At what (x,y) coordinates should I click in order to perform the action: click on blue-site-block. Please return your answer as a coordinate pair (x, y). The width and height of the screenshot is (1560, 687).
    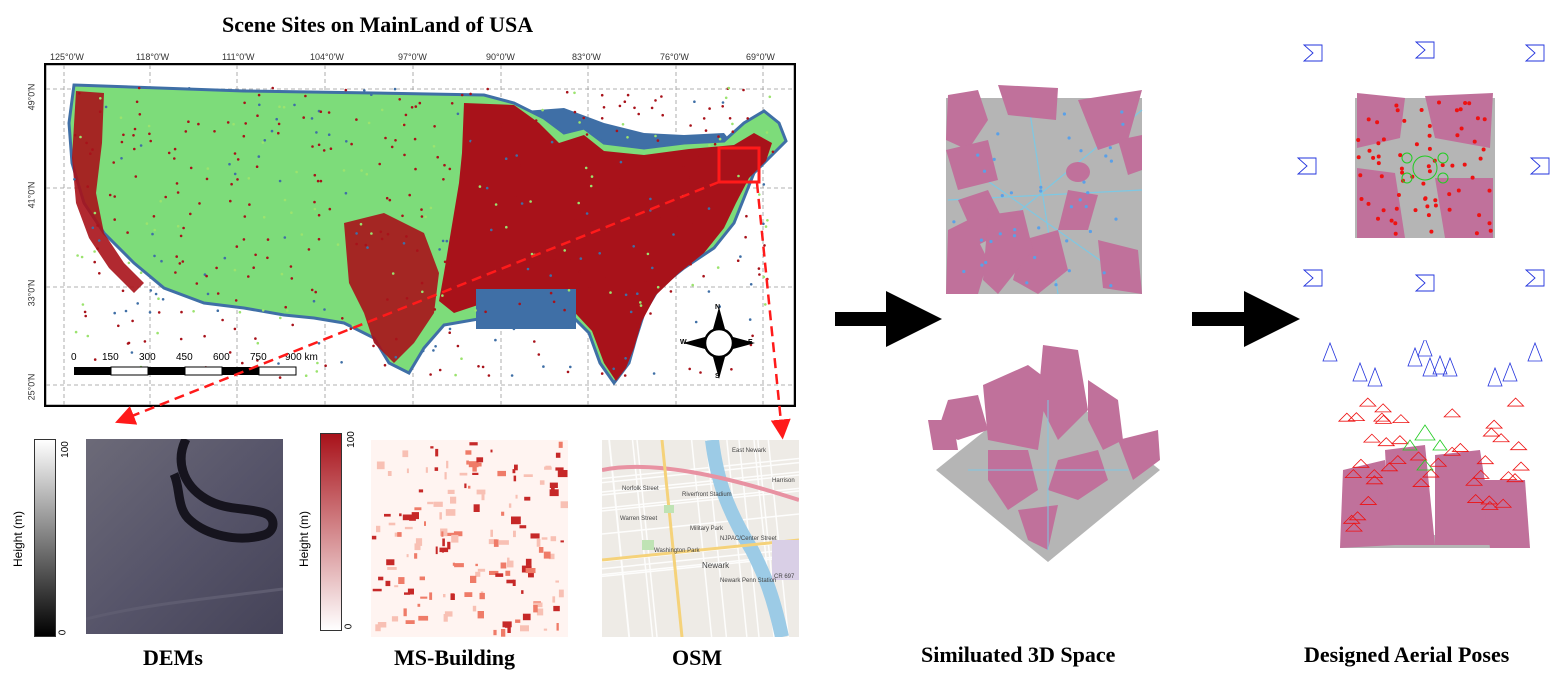
    Looking at the image, I should click on (526, 309).